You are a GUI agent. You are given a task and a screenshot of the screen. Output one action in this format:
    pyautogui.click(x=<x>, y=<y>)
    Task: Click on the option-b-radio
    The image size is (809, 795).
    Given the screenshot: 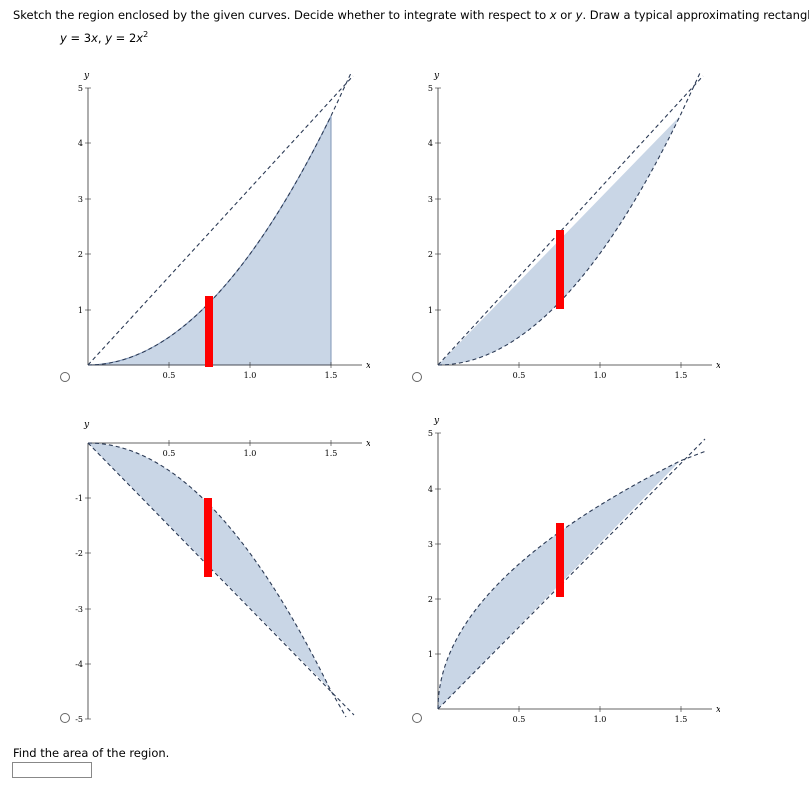 What is the action you would take?
    pyautogui.click(x=417, y=377)
    